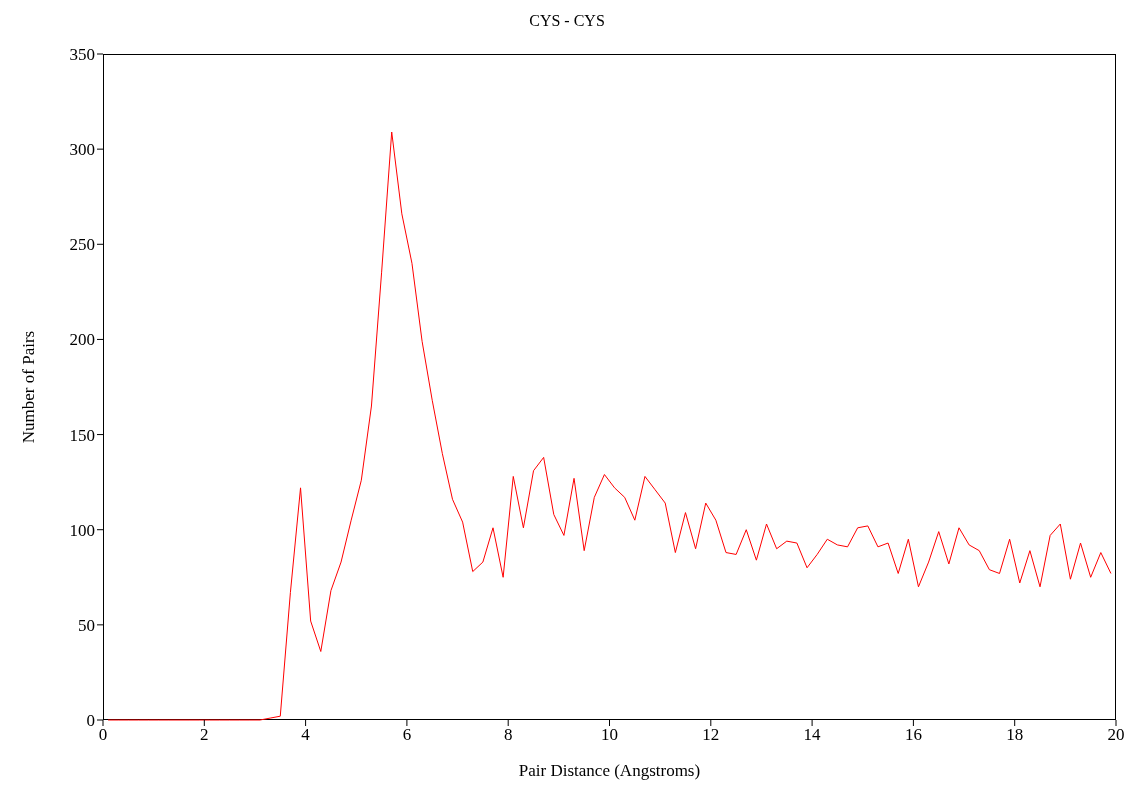 This screenshot has height=798, width=1134. I want to click on y-axis-title: Number of Pairs, so click(29, 387).